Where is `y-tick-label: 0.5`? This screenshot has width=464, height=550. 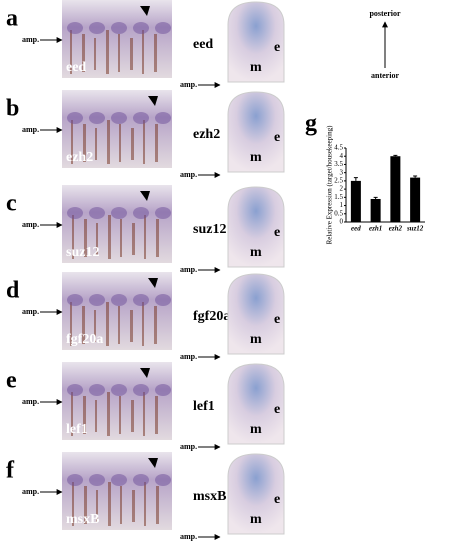 y-tick-label: 0.5 is located at coordinates (338, 213).